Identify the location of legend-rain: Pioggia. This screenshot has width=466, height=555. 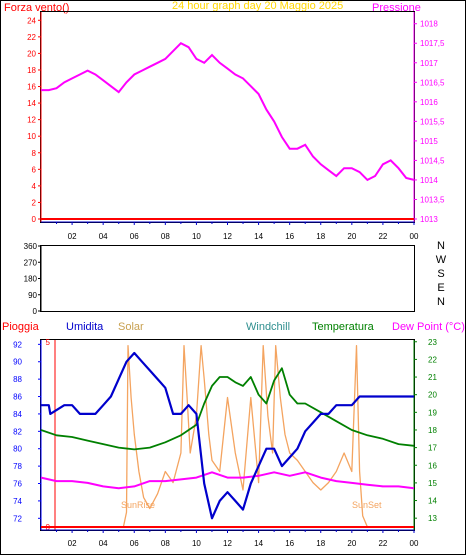
(21, 327).